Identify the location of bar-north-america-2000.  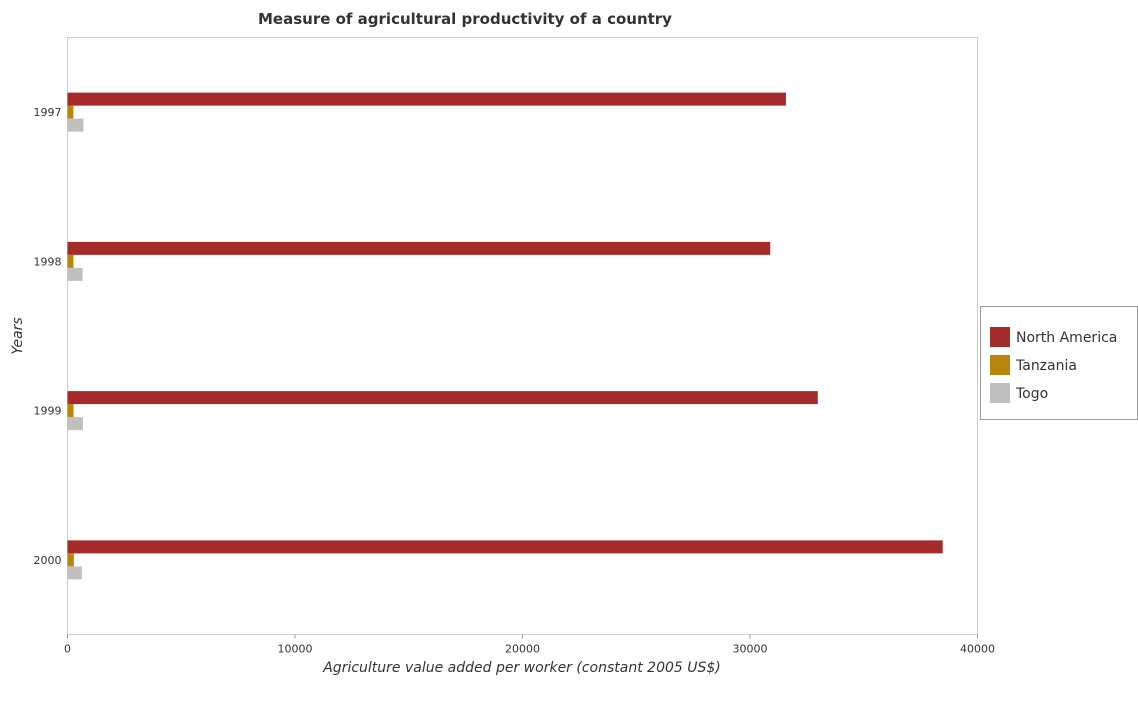
(505, 547).